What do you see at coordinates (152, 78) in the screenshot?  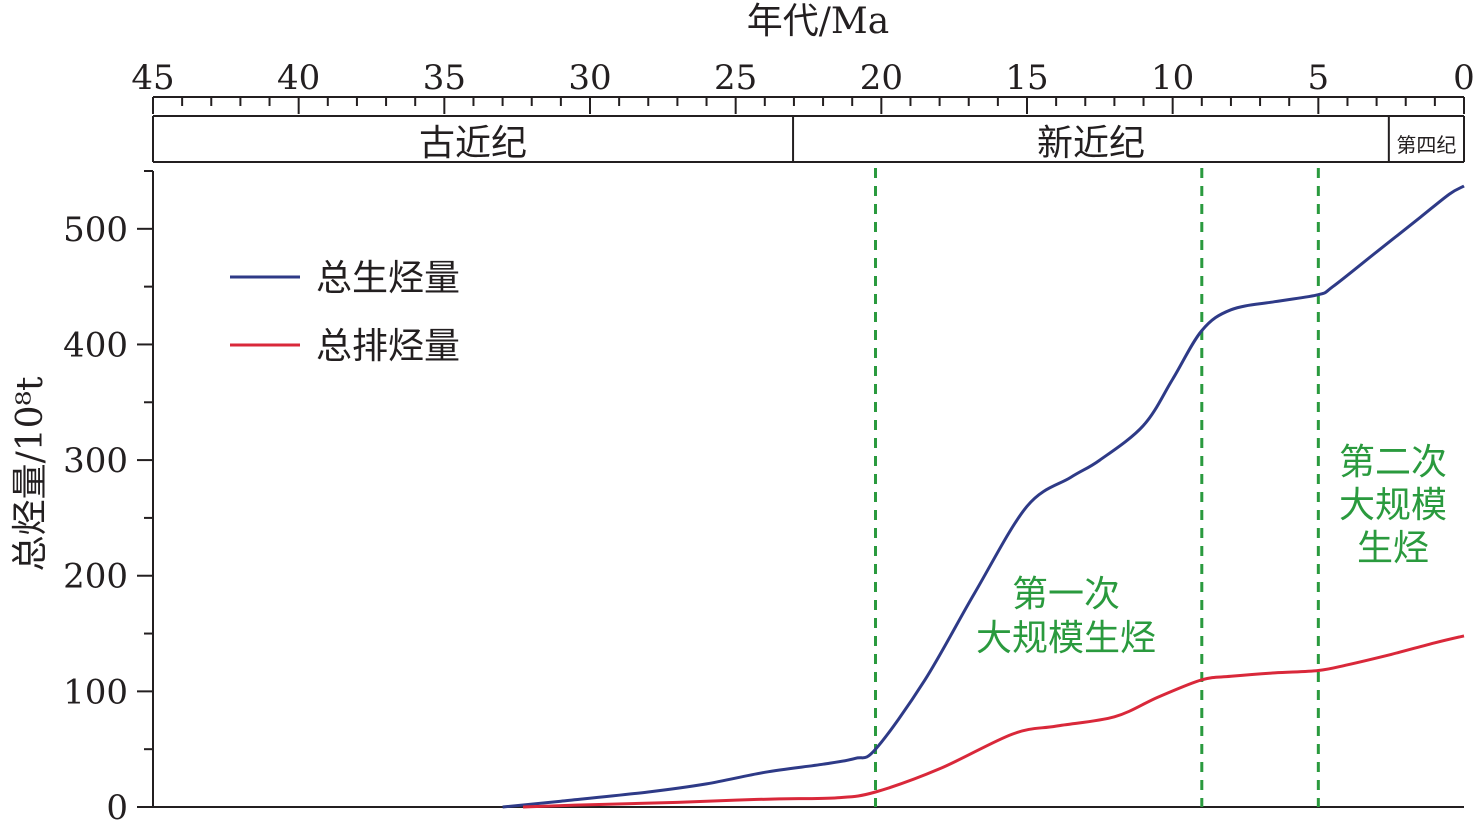 I see `top-axis-tick-label: 45` at bounding box center [152, 78].